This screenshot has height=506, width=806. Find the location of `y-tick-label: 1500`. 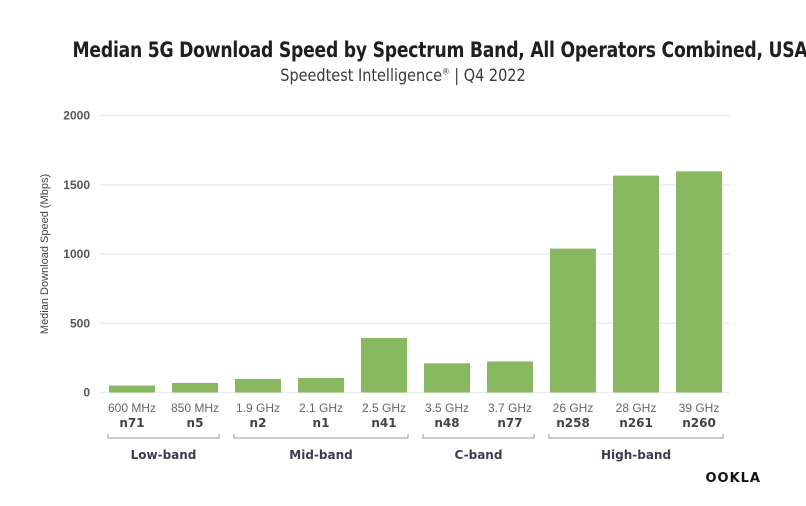

y-tick-label: 1500 is located at coordinates (76, 185).